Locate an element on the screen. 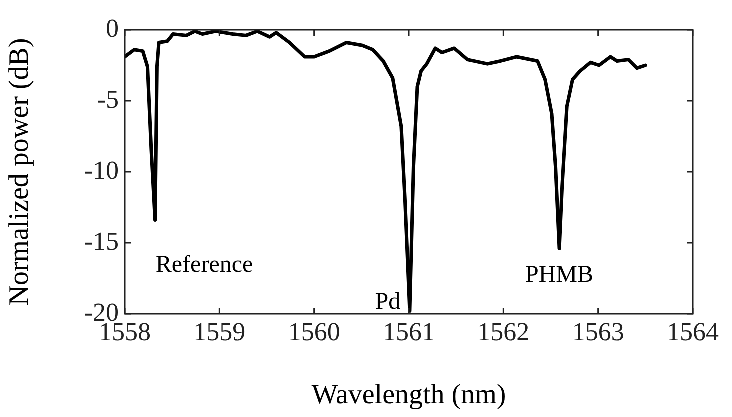 Image resolution: width=732 pixels, height=417 pixels. x-axis-title: Wavelength (nm) is located at coordinates (409, 395).